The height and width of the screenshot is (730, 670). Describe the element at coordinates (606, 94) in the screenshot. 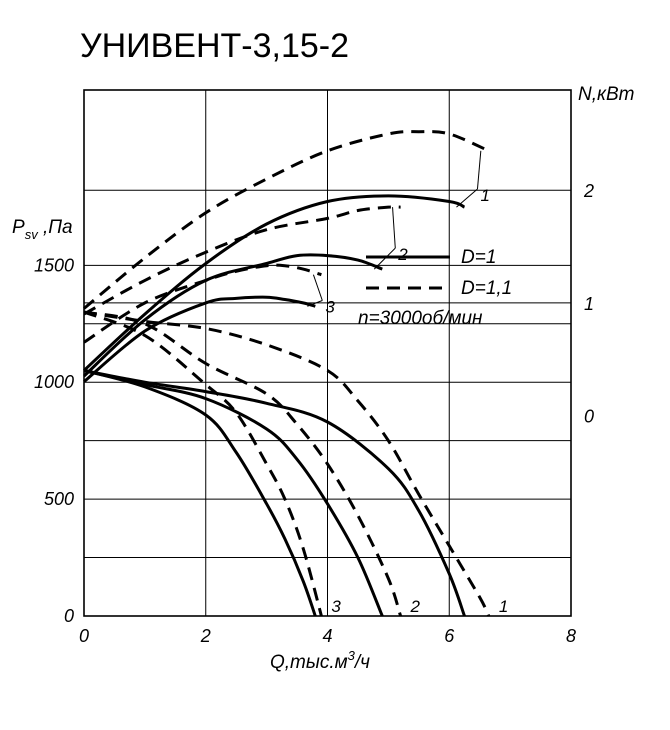

I see `y-axis-right-label: N,кВт` at that location.